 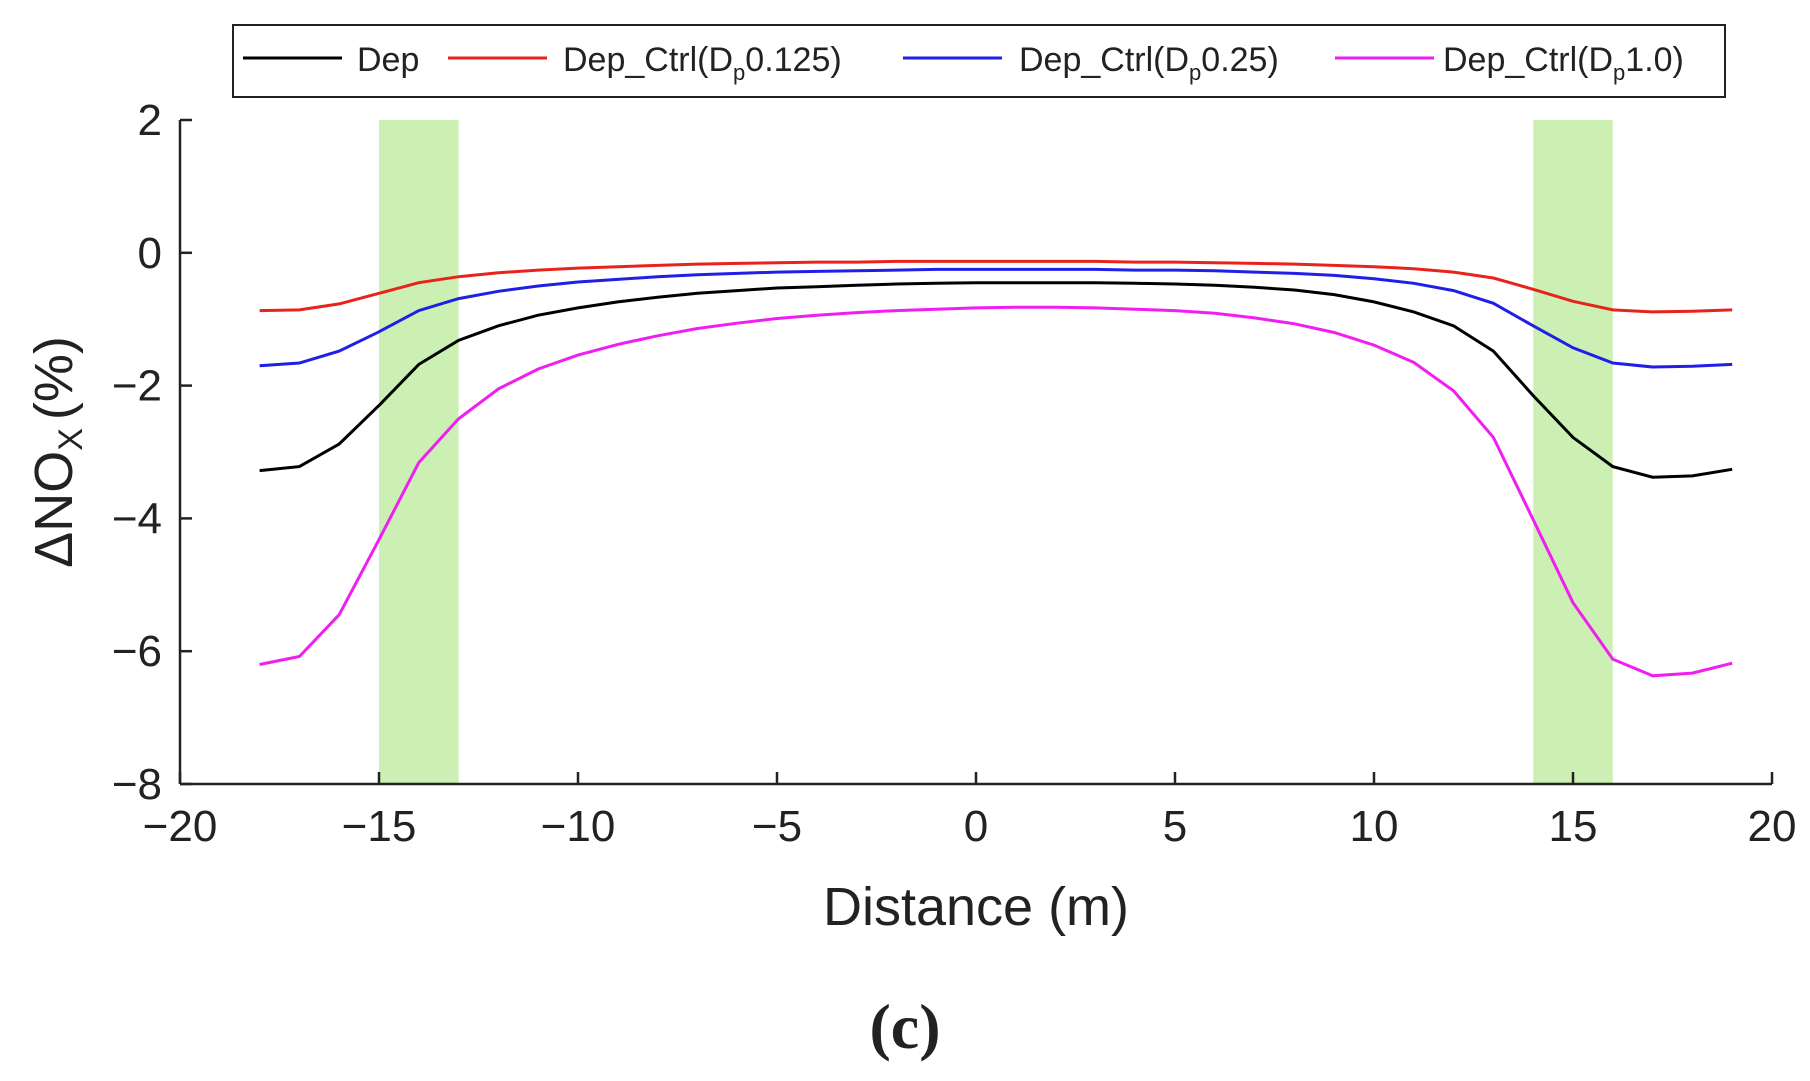 What do you see at coordinates (1573, 826) in the screenshot?
I see `x-tick-label: 15` at bounding box center [1573, 826].